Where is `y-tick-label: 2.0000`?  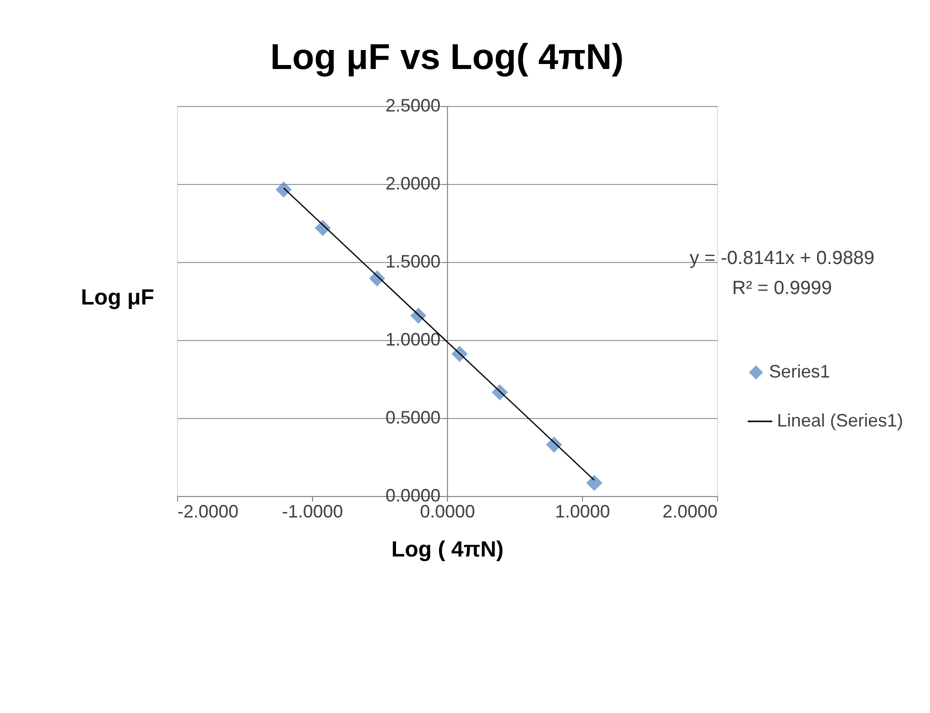 y-tick-label: 2.0000 is located at coordinates (412, 184).